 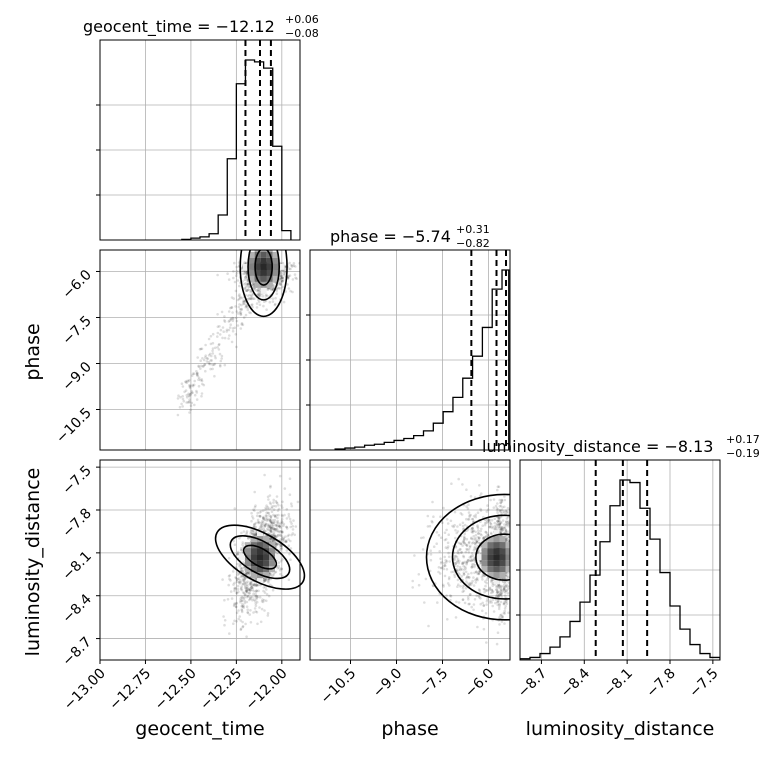 I want to click on xtick-label-geocent_time: −12.25, so click(x=221, y=690).